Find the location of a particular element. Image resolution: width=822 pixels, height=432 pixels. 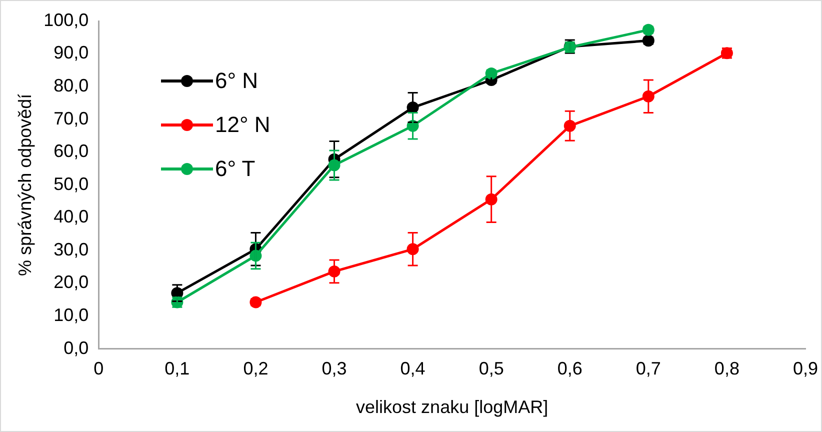

x-tick-label: 0,3 is located at coordinates (334, 368).